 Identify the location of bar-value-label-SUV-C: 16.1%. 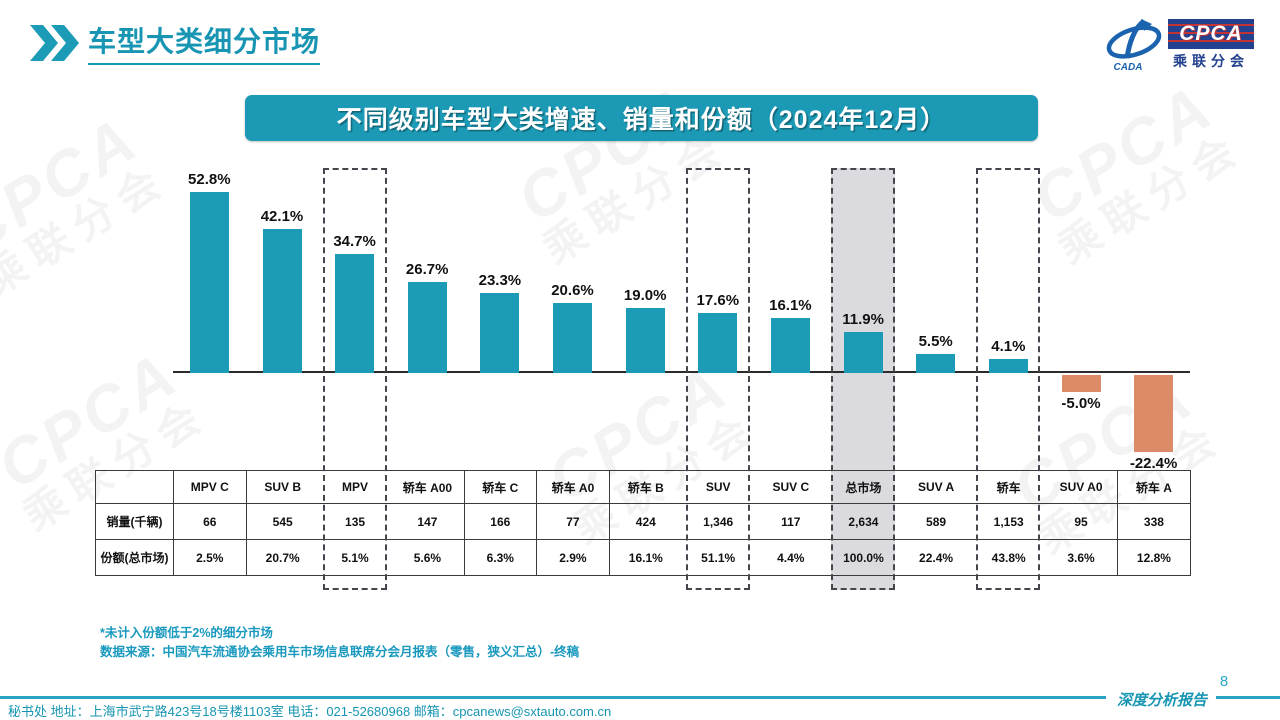
(790, 305).